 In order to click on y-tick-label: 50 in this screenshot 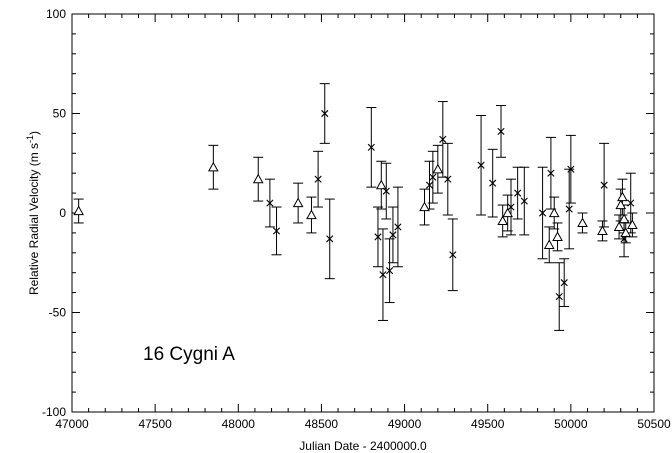, I will do `click(60, 114)`.